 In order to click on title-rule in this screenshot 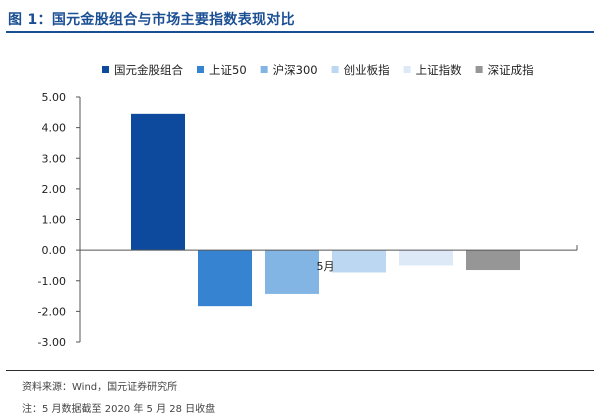, I will do `click(300, 32)`.